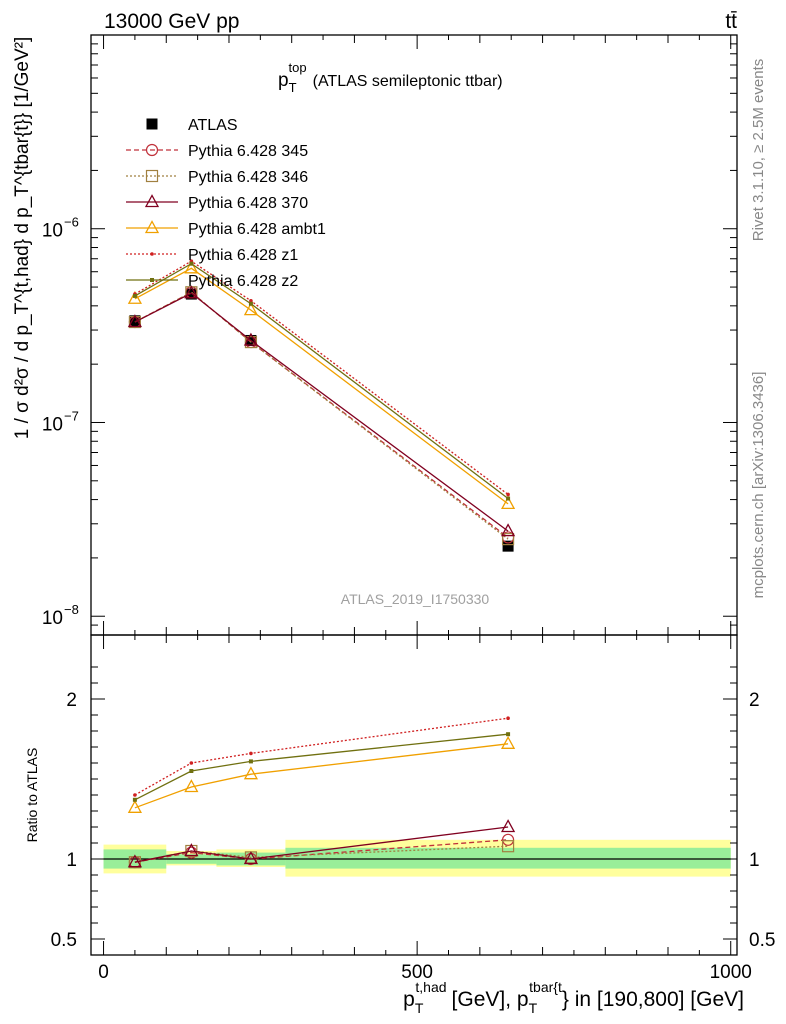 The width and height of the screenshot is (786, 1024). Describe the element at coordinates (248, 177) in the screenshot. I see `legend-label: Pythia 6.428 346` at that location.